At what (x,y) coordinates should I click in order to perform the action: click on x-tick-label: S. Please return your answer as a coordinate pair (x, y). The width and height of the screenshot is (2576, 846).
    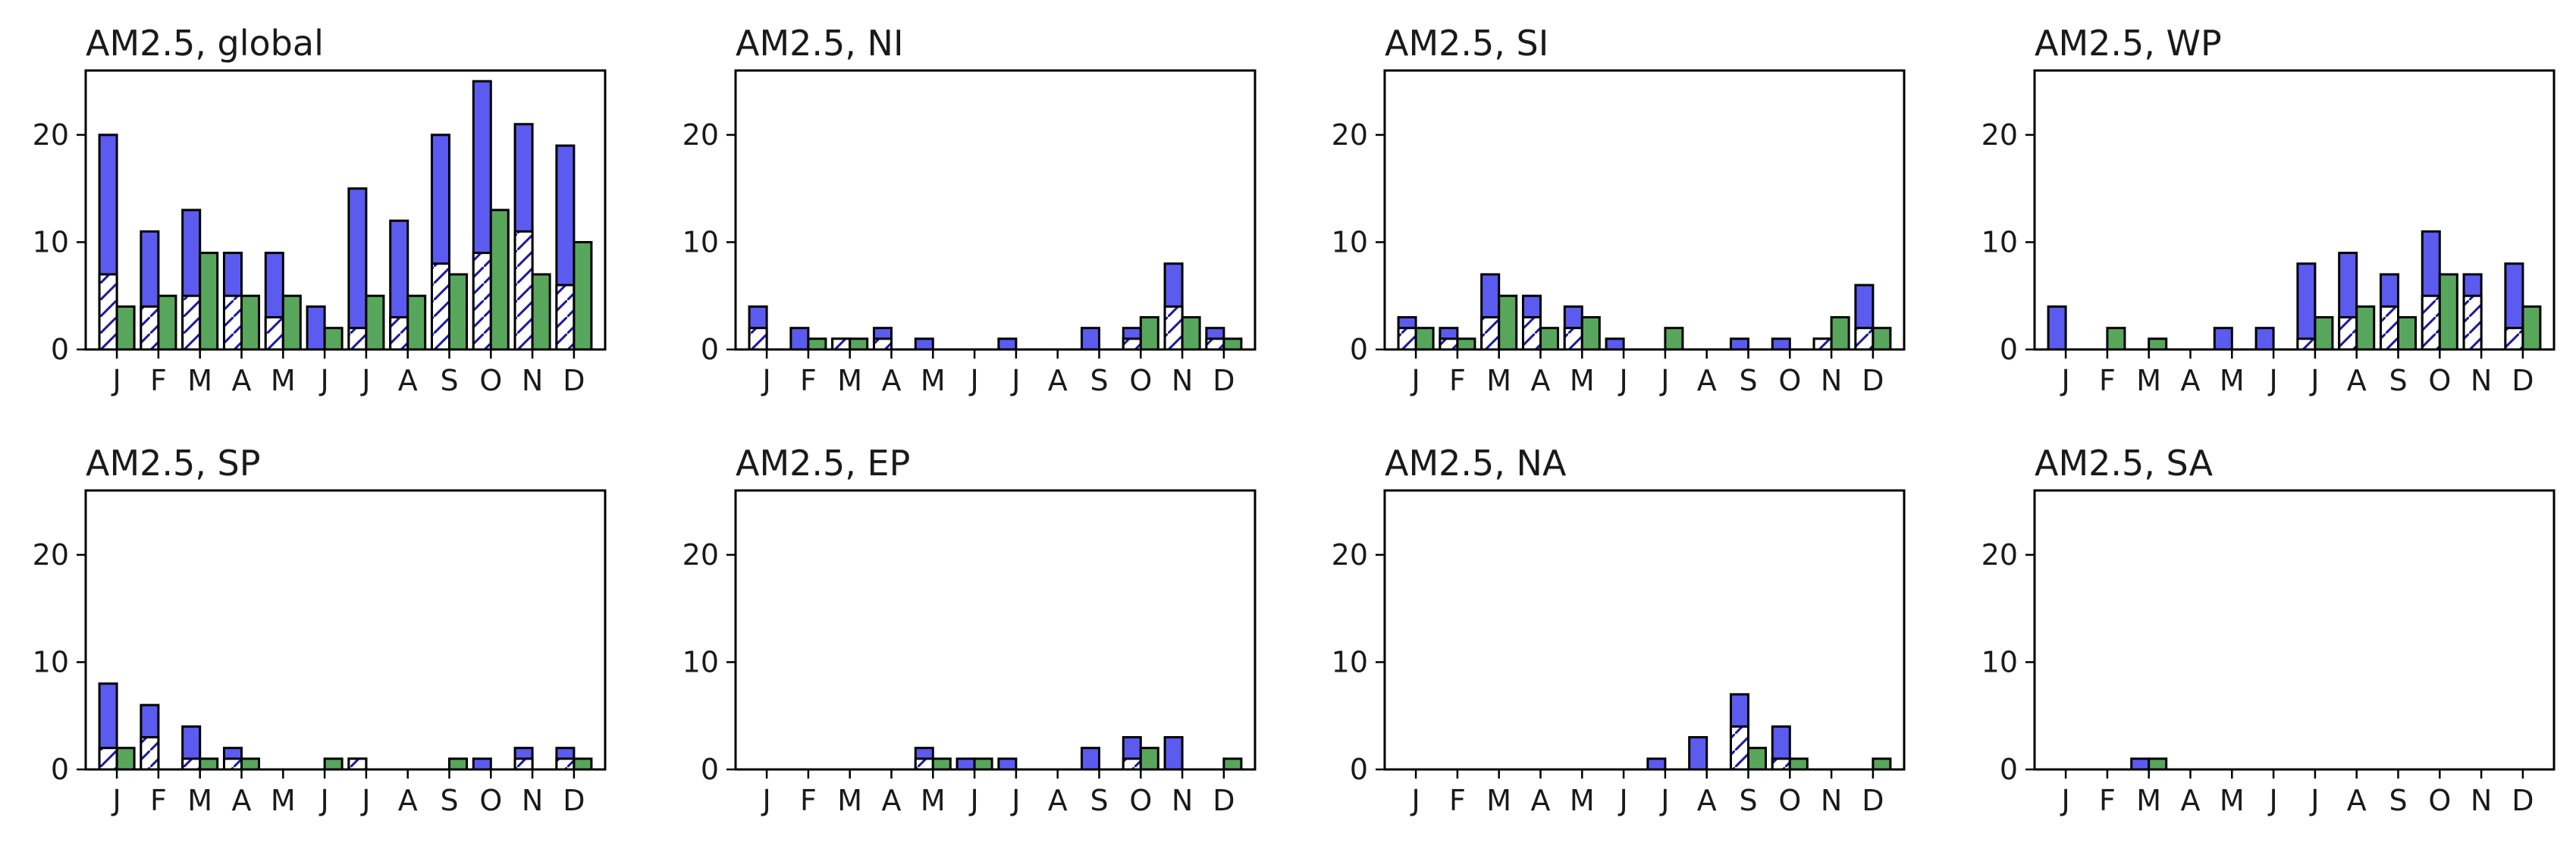
    Looking at the image, I should click on (1748, 800).